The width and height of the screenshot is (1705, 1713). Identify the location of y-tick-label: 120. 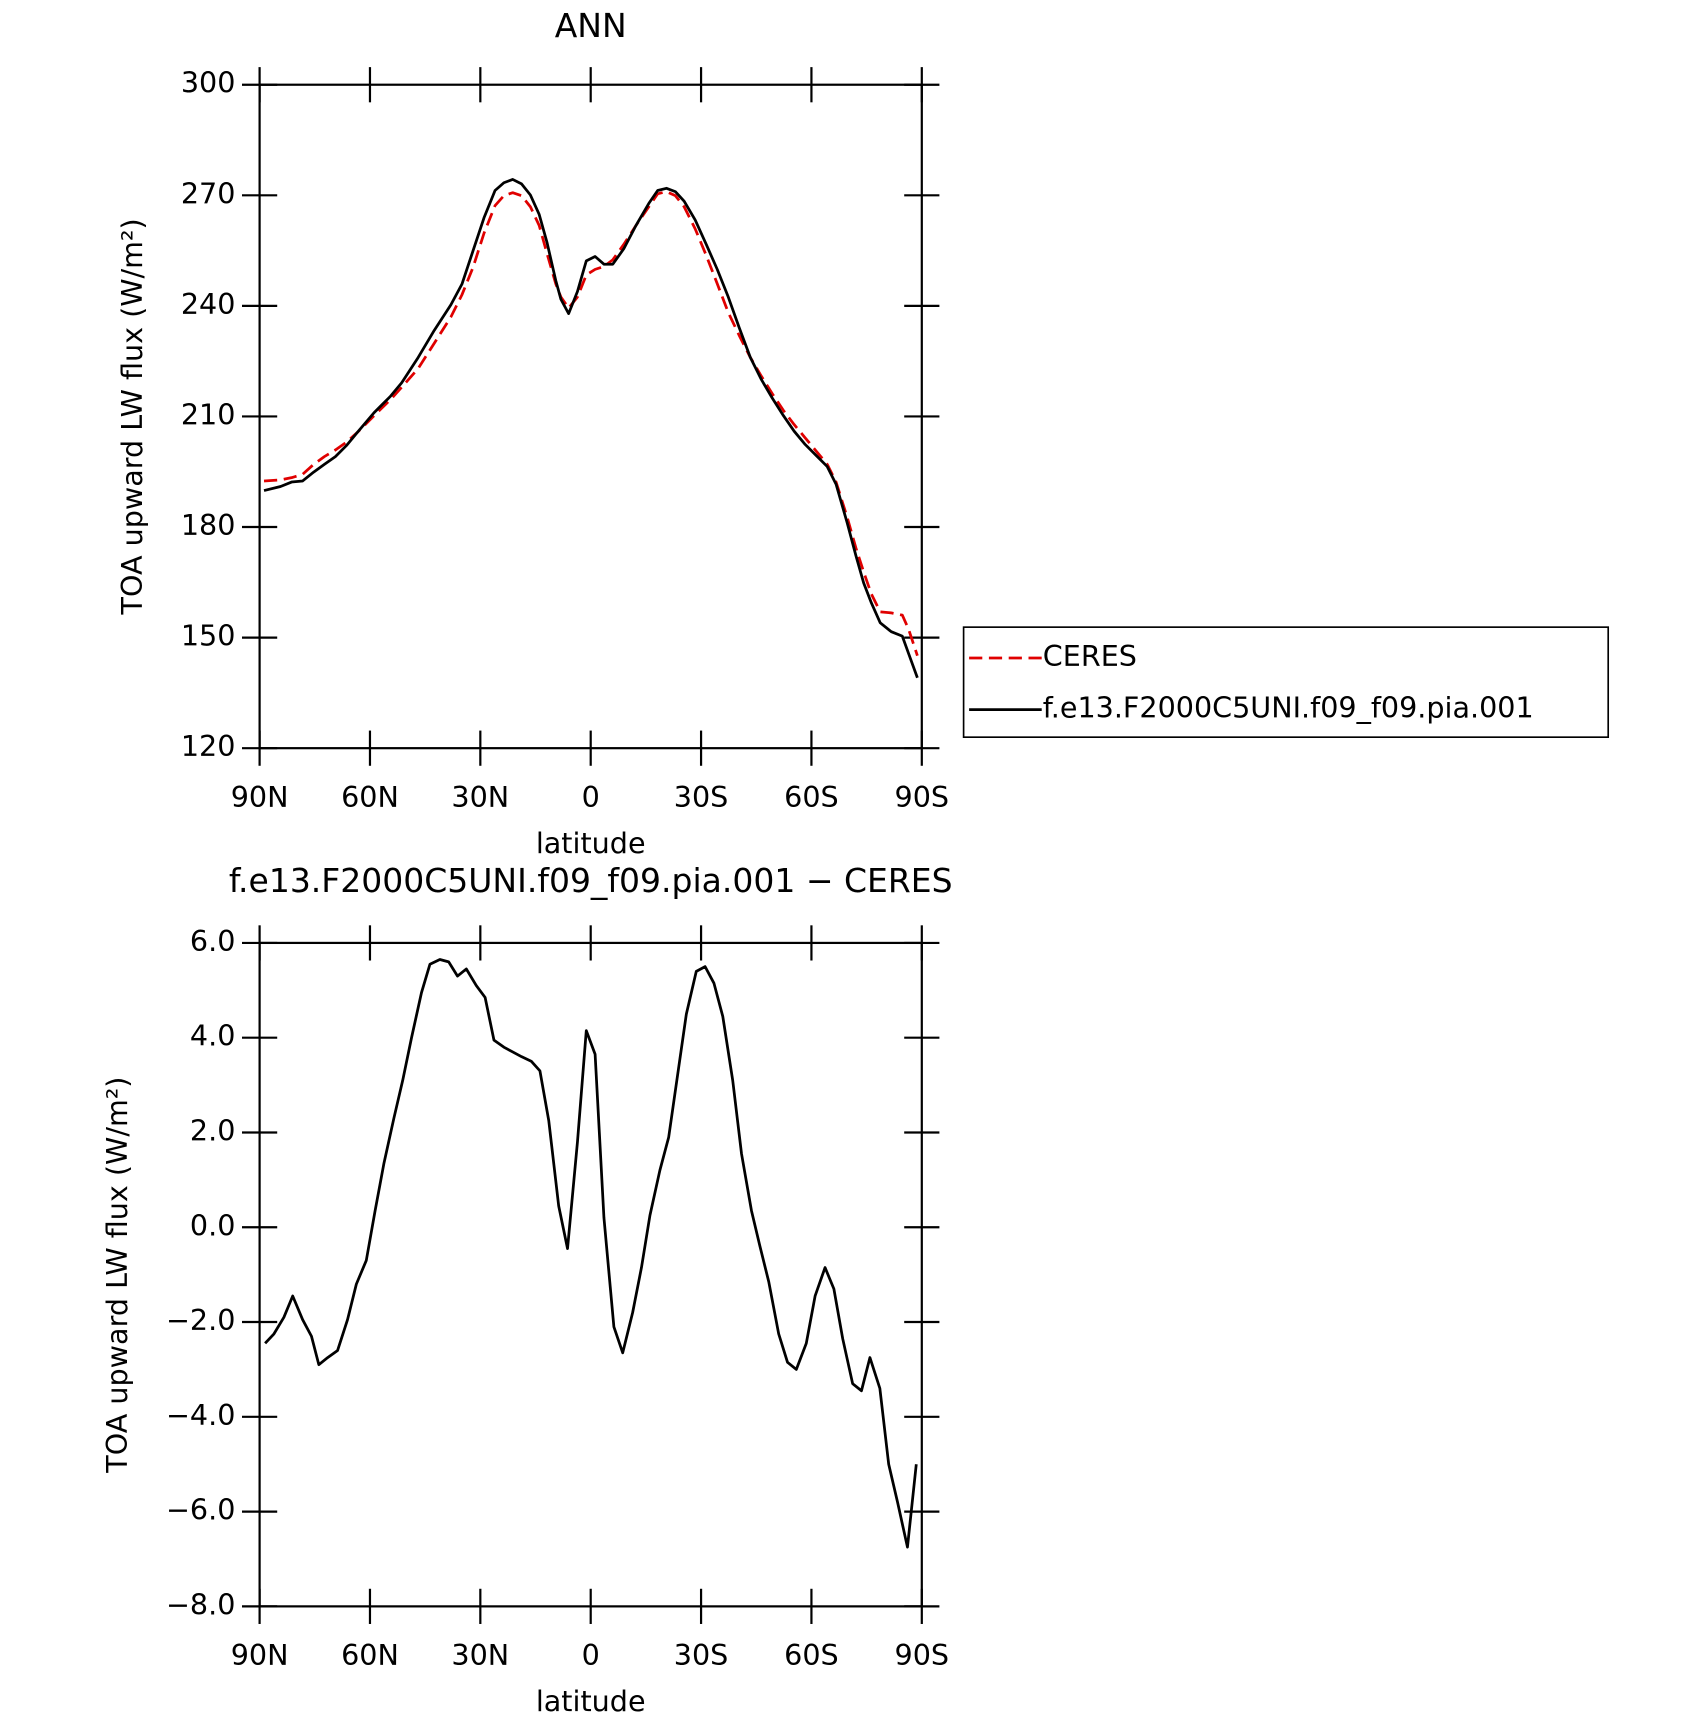
(208, 746).